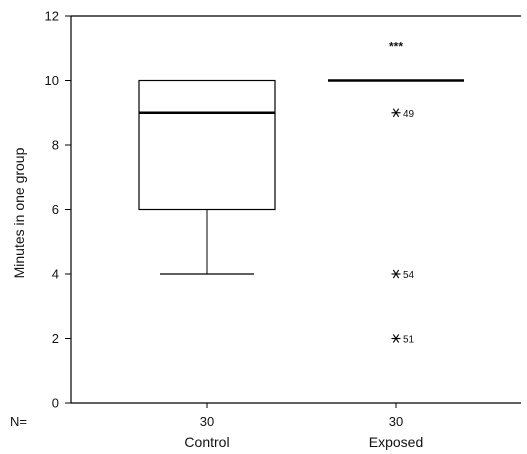  Describe the element at coordinates (207, 421) in the screenshot. I see `n-value-control: 30` at that location.